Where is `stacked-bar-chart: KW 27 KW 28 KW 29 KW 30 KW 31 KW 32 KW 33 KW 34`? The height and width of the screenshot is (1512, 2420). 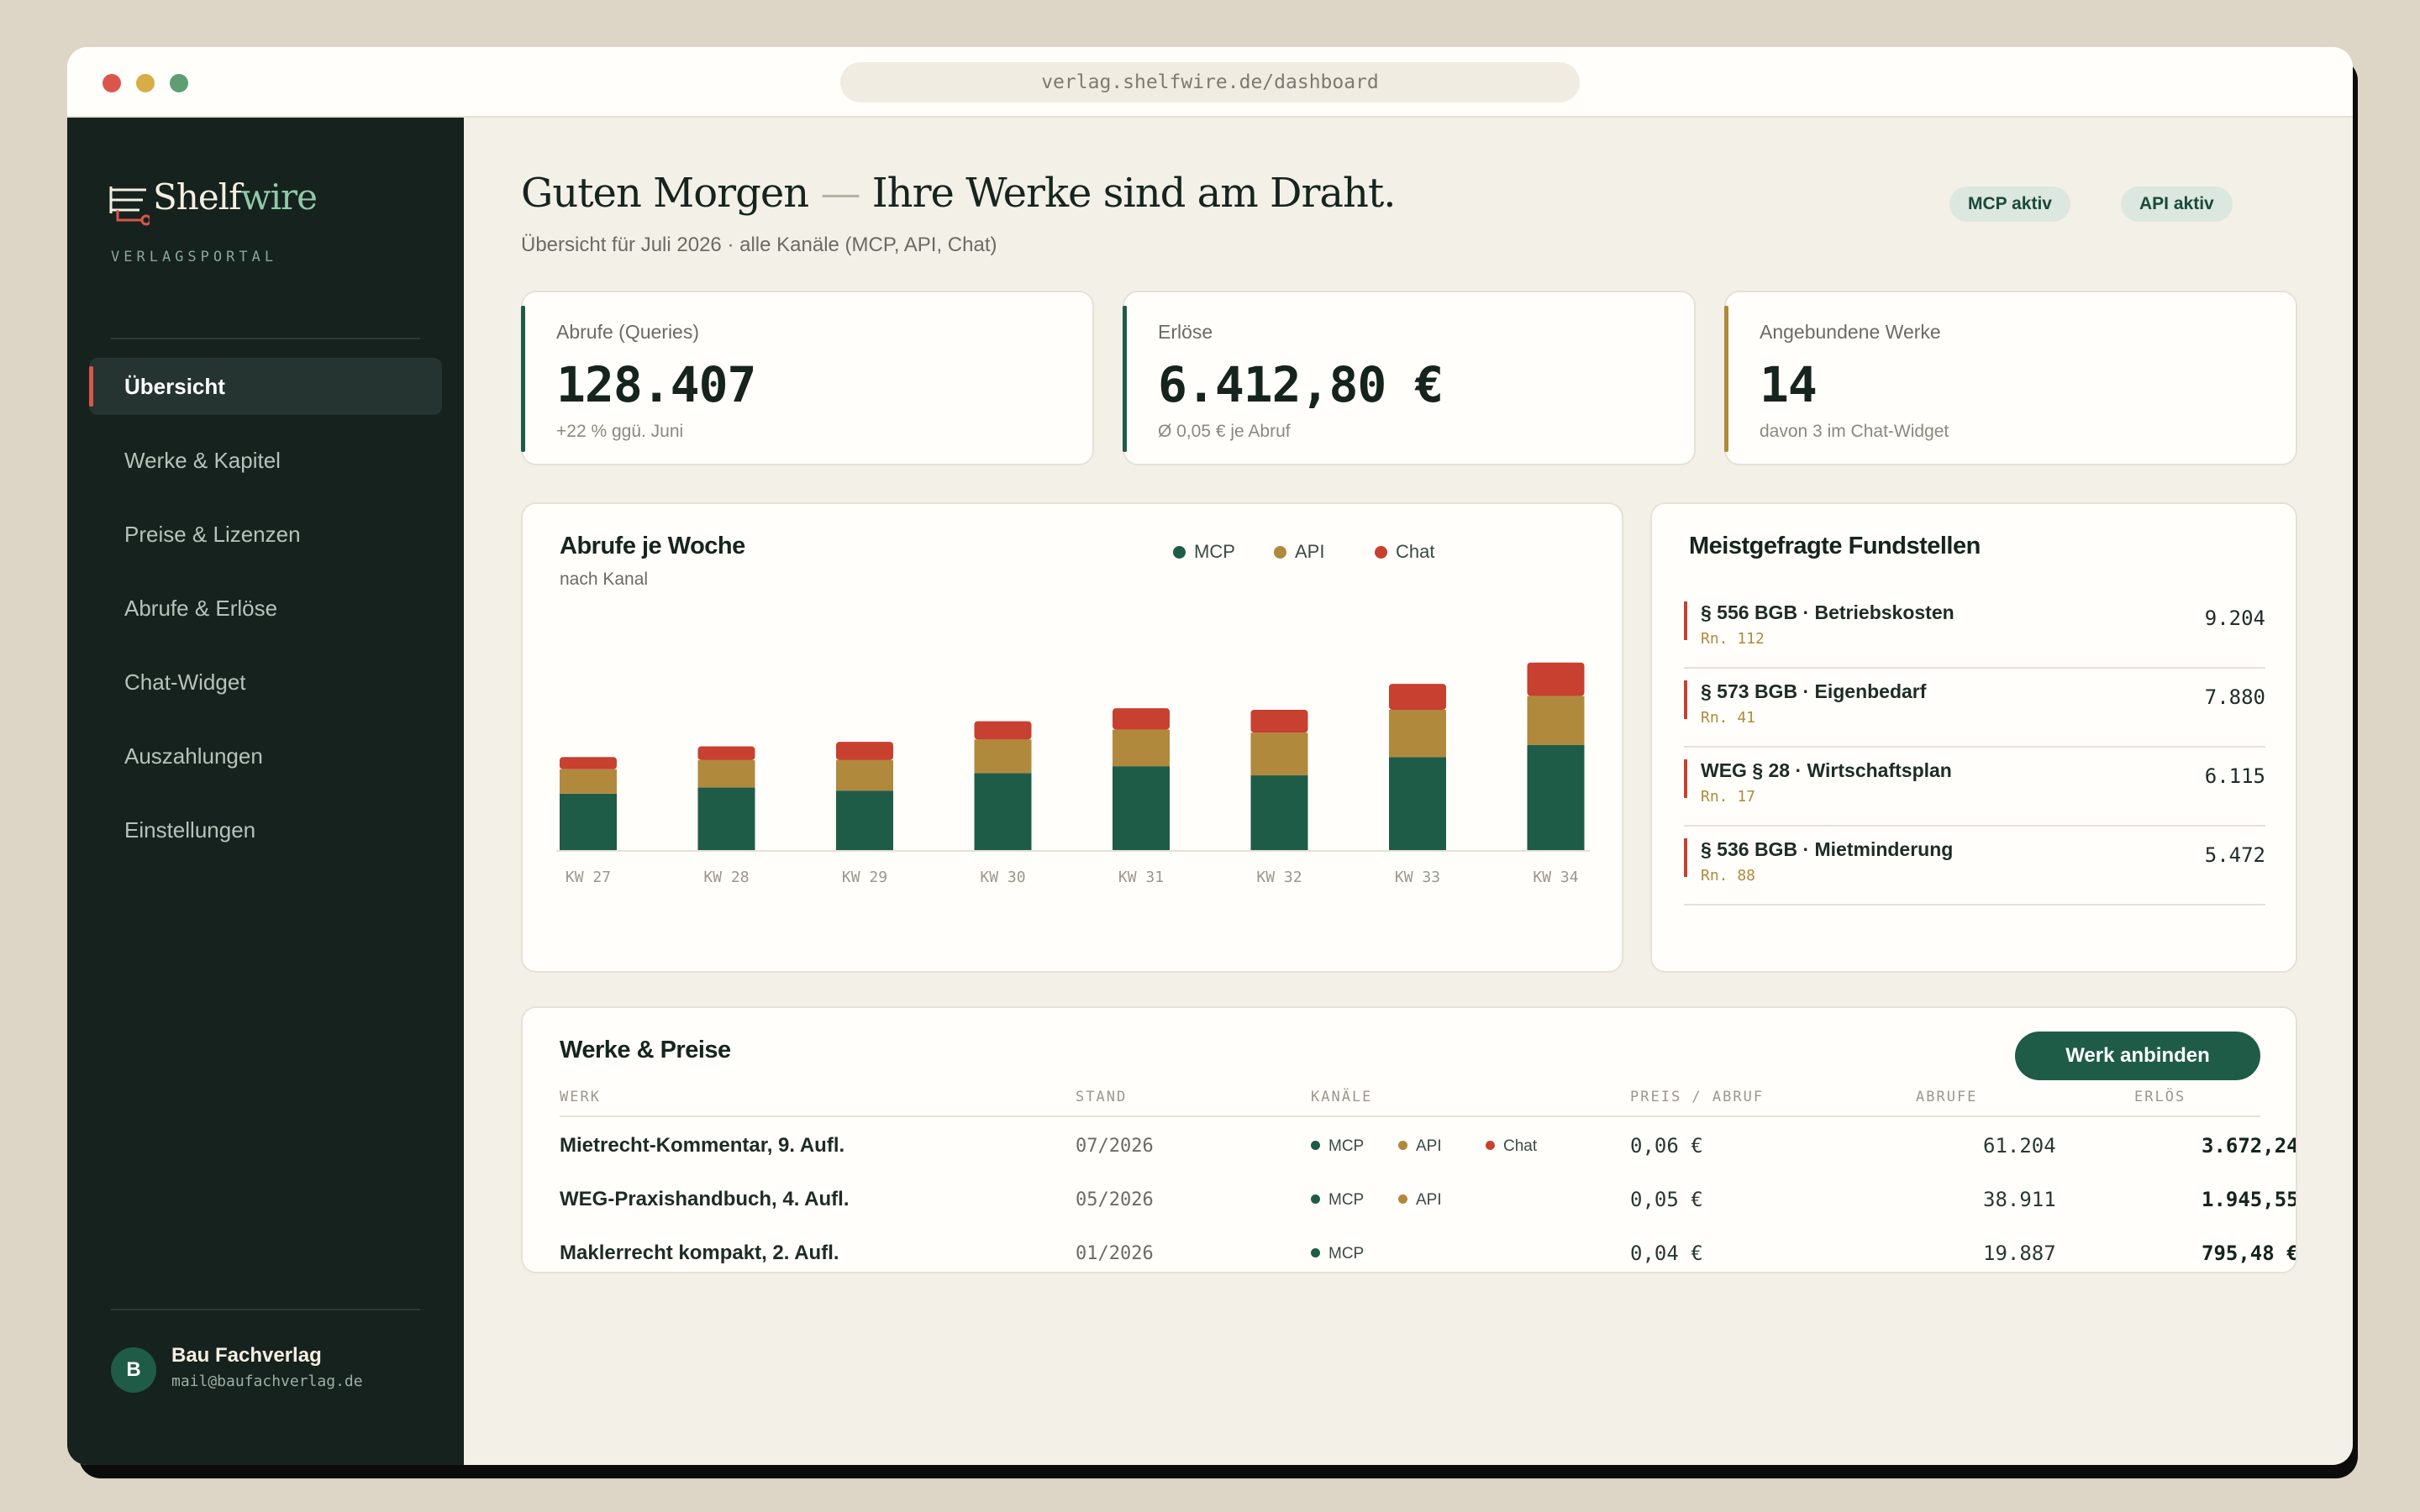
stacked-bar-chart: KW 27 KW 28 KW 29 KW 30 KW 31 KW 32 KW 33 KW 34 is located at coordinates (1073, 774).